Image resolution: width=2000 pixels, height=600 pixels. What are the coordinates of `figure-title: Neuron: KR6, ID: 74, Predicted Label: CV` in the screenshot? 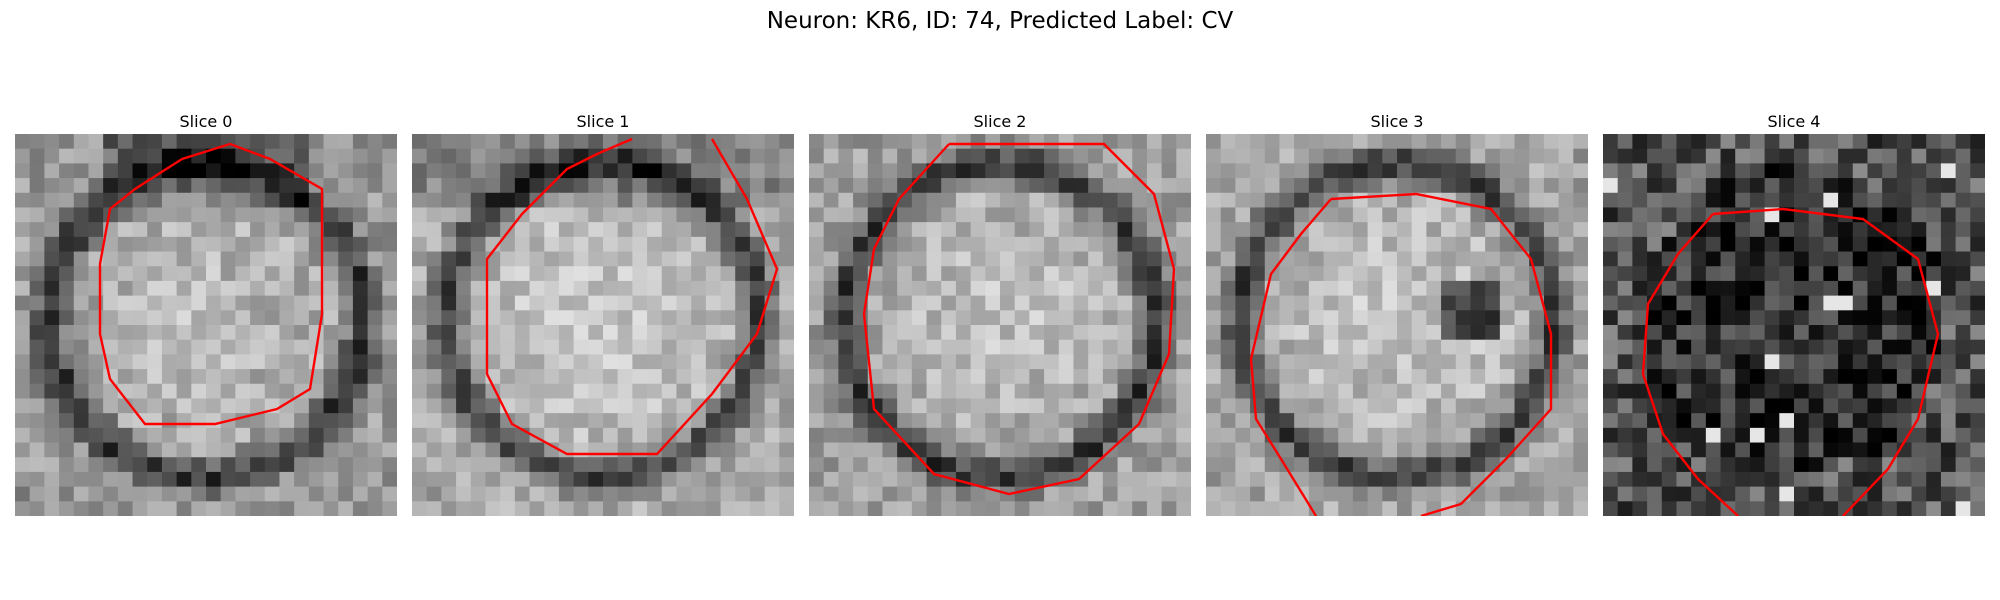 It's located at (1000, 21).